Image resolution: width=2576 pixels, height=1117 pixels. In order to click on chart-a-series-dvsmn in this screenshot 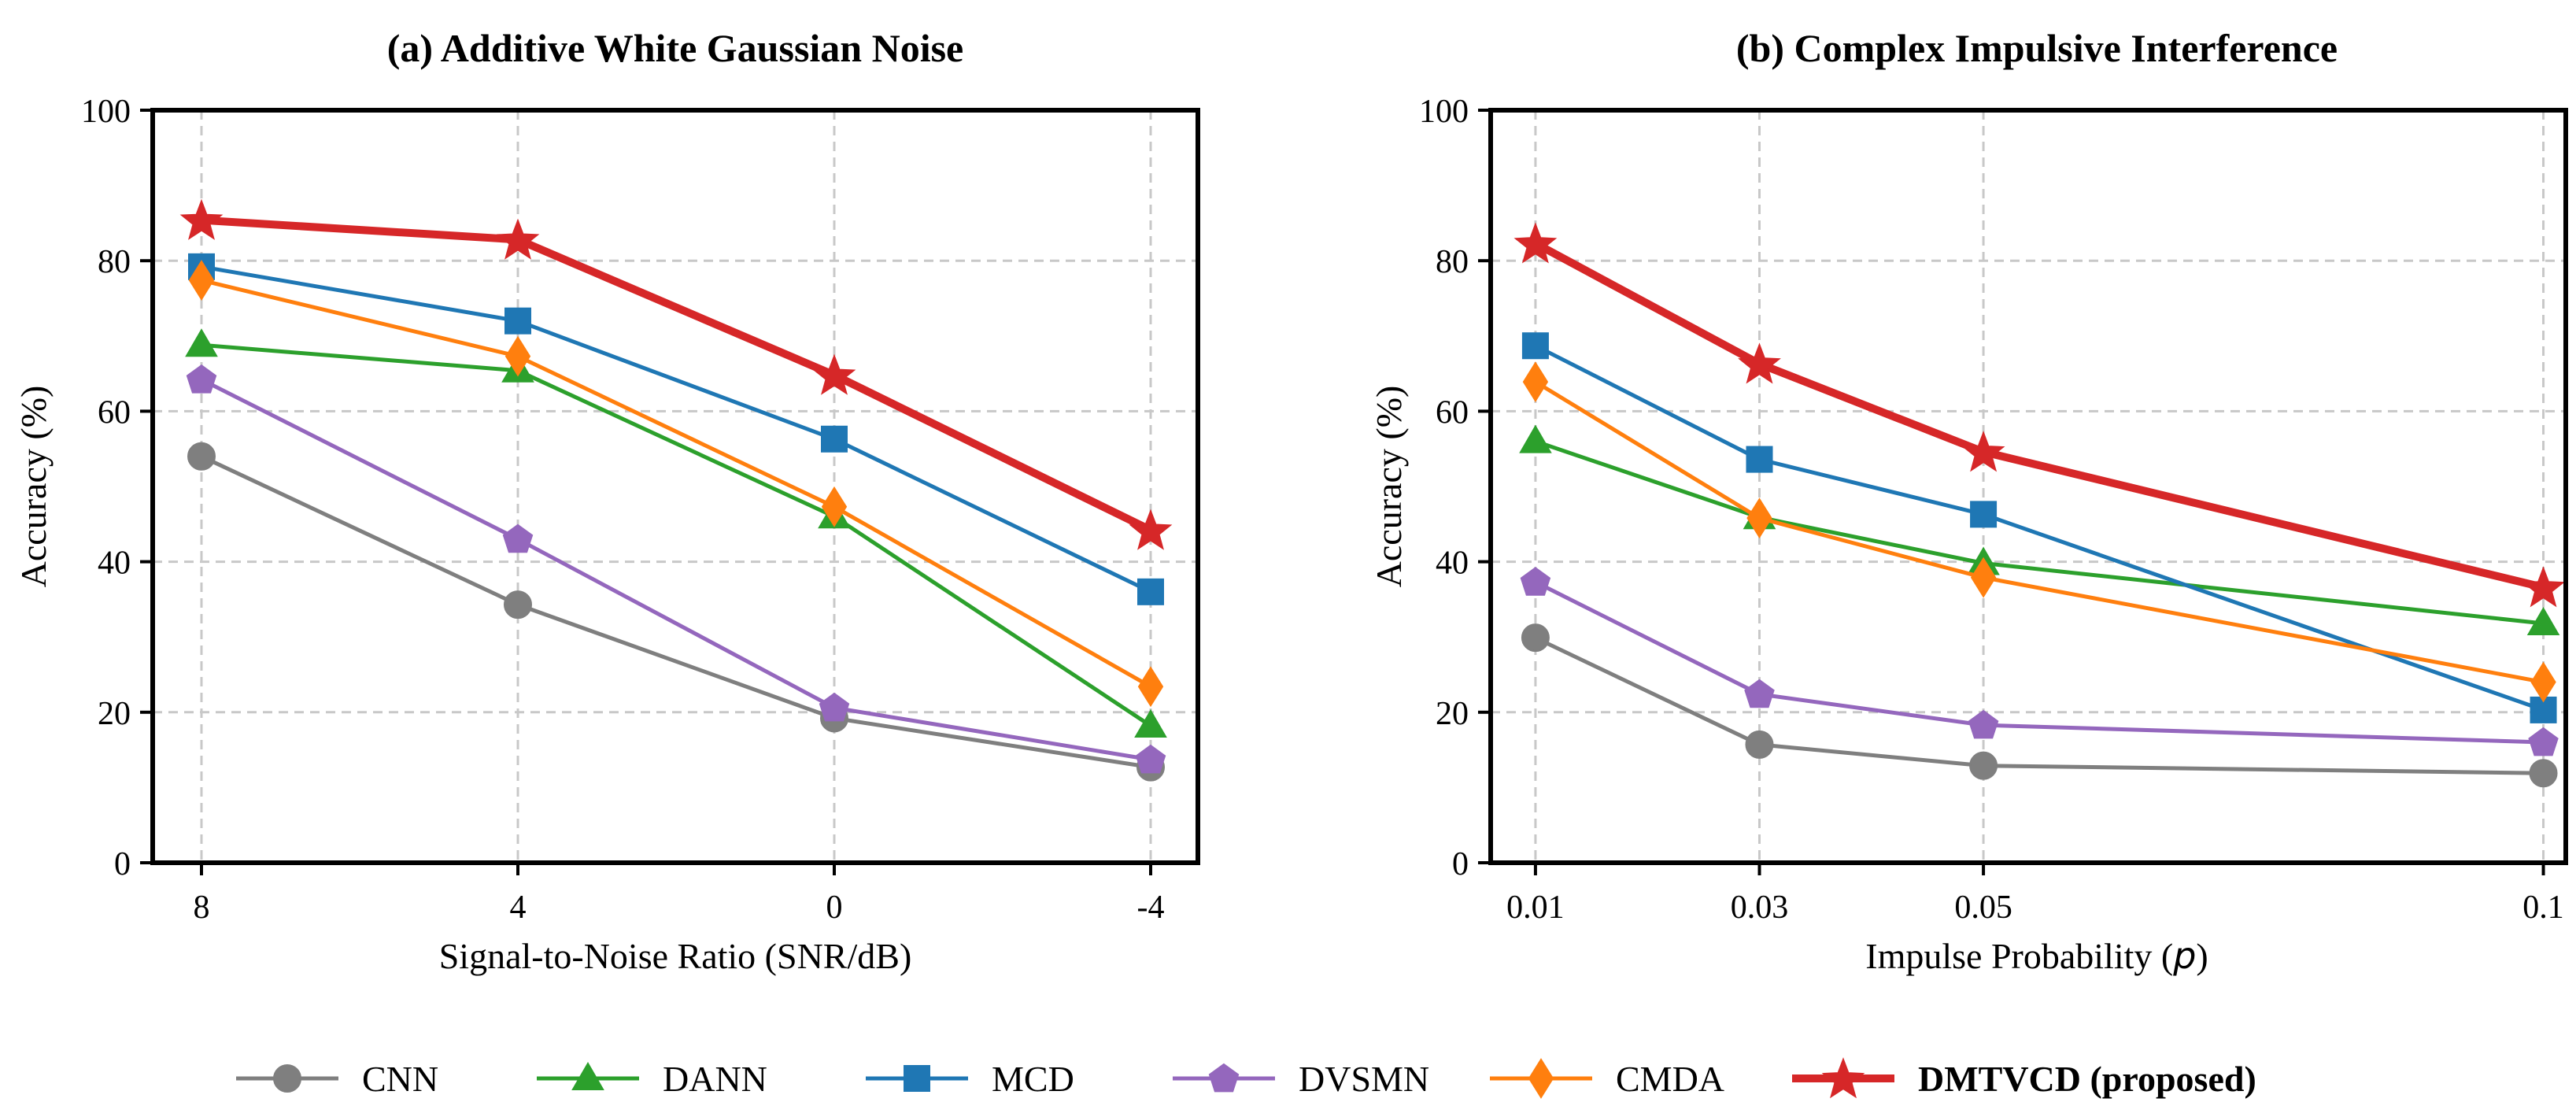, I will do `click(676, 569)`.